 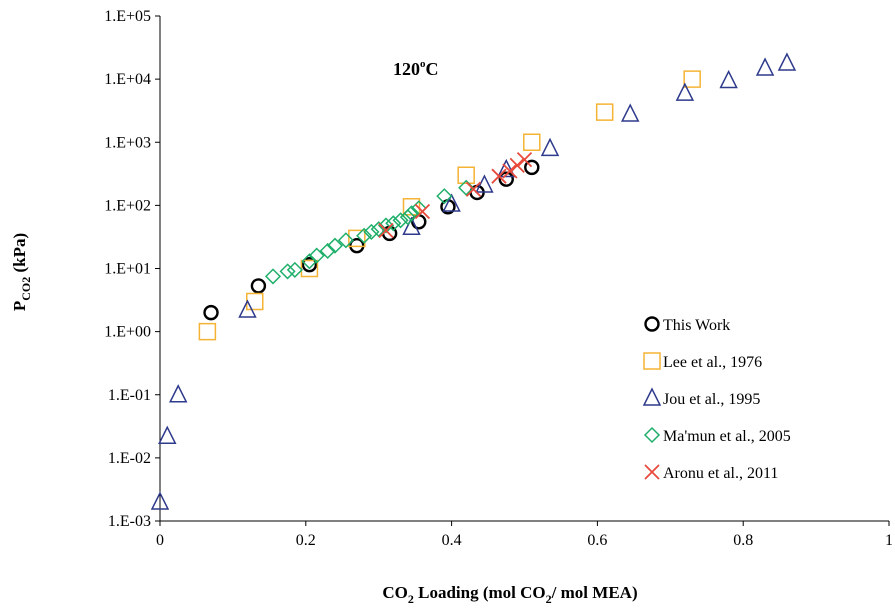 What do you see at coordinates (129, 458) in the screenshot?
I see `y-tick-label: 1.E-02` at bounding box center [129, 458].